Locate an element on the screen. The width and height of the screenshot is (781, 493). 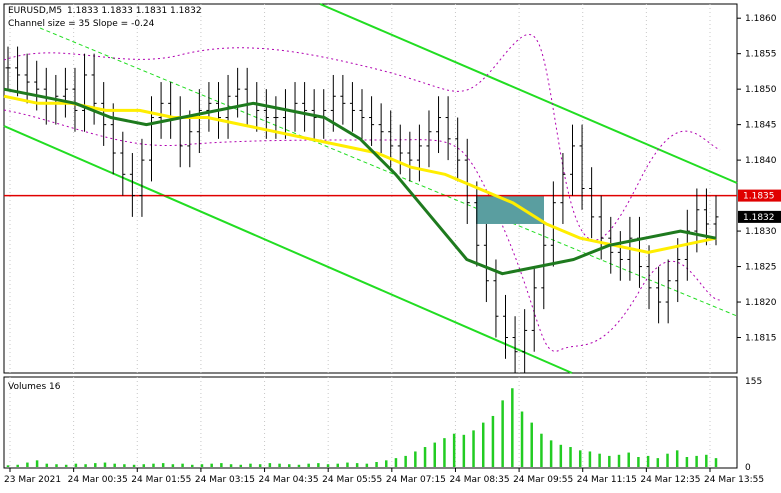
price-tick-label: 1.1855 is located at coordinates (761, 55).